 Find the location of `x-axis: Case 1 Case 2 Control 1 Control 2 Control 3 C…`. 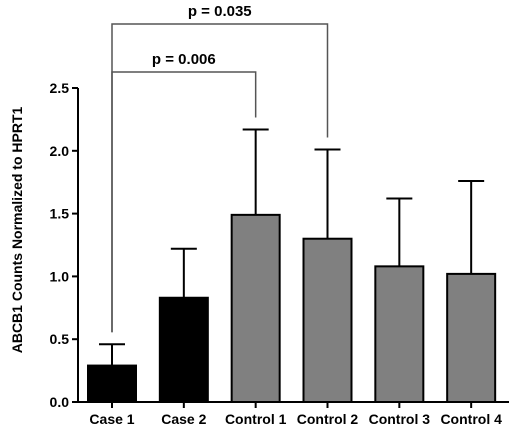

x-axis: Case 1 Case 2 Control 1 Control 2 Control 3 C… is located at coordinates (293, 414).